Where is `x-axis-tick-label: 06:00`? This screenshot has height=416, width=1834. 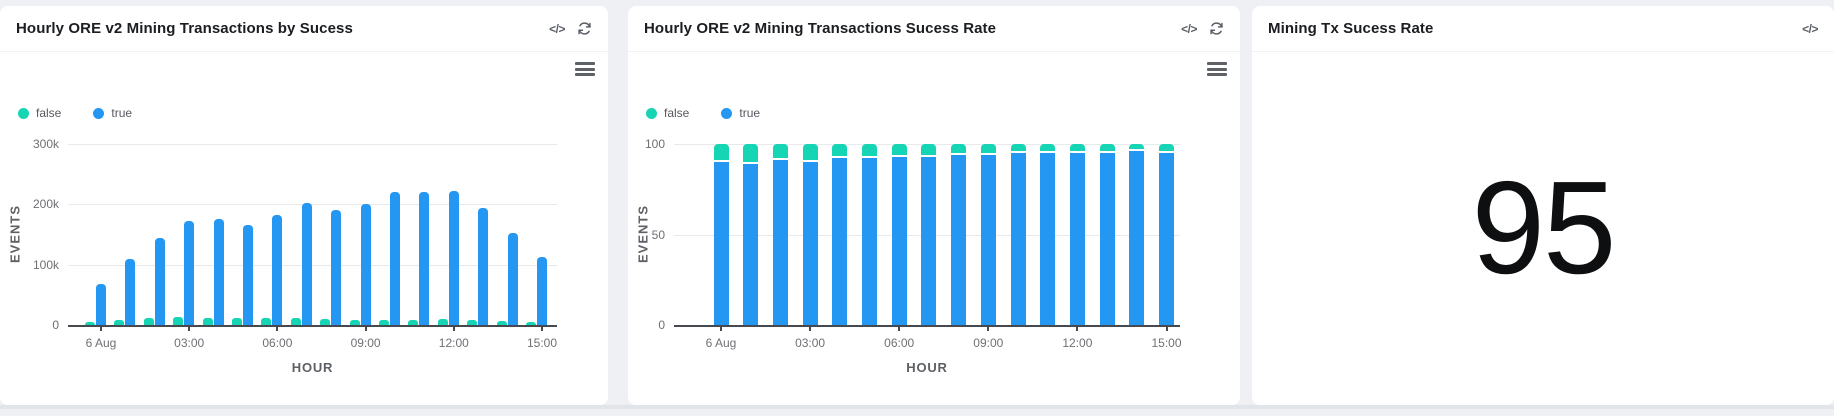 x-axis-tick-label: 06:00 is located at coordinates (277, 343).